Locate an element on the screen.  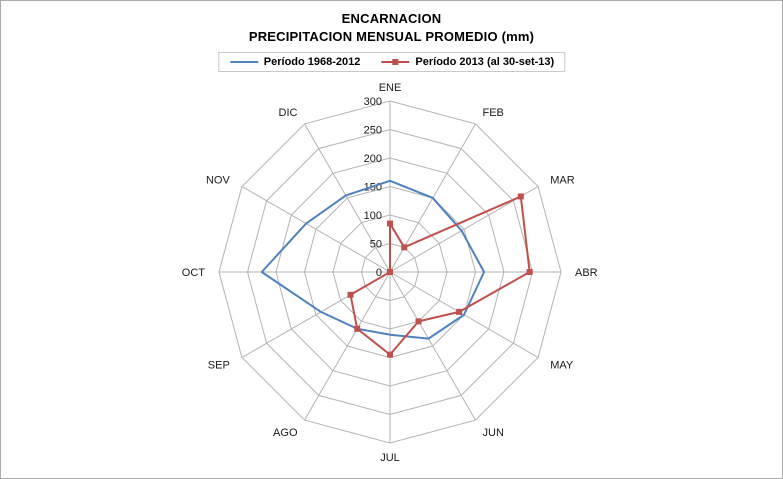
chart-title-line1: ENCARNACION is located at coordinates (391, 18).